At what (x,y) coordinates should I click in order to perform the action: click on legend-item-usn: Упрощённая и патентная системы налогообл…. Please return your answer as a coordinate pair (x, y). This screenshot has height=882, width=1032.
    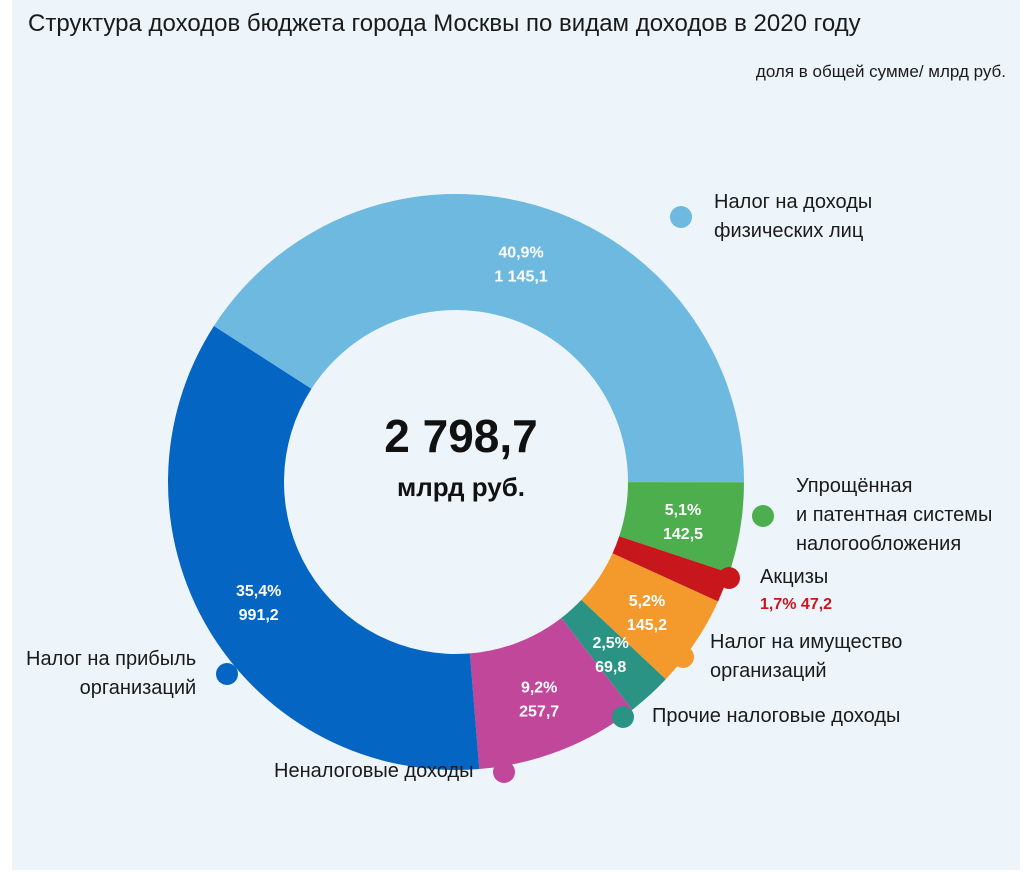
    Looking at the image, I should click on (872, 515).